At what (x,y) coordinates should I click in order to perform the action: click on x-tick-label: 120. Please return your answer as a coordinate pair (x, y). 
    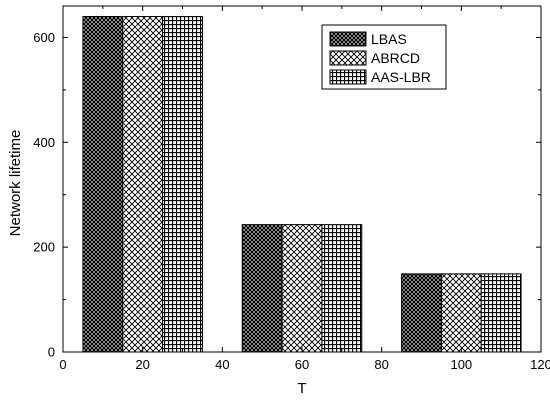
    Looking at the image, I should click on (540, 364).